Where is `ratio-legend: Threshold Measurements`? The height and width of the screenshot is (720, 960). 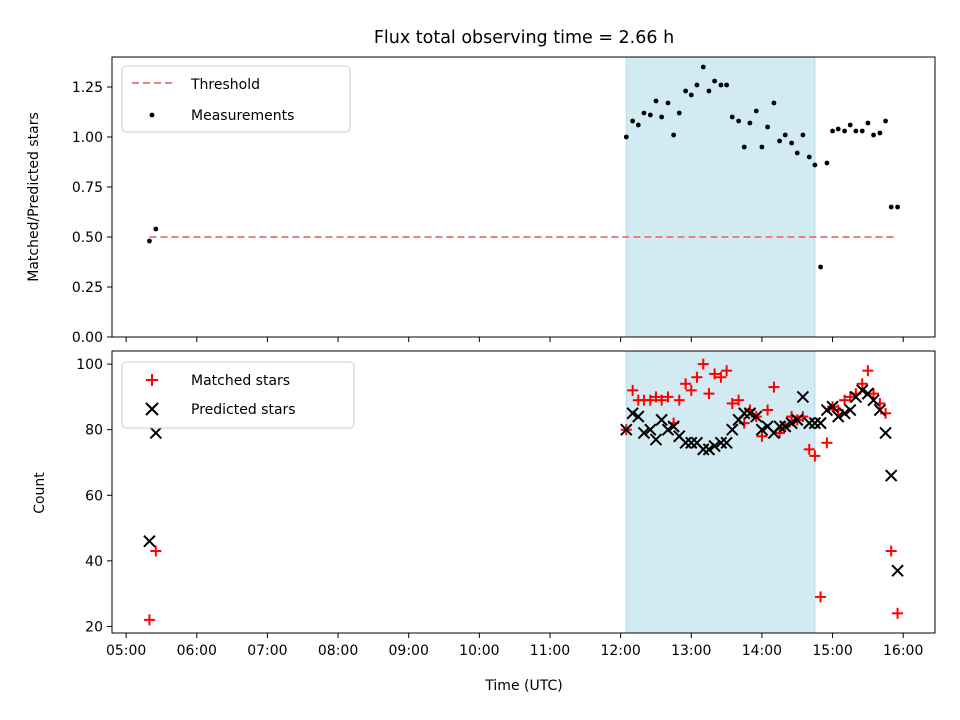 ratio-legend: Threshold Measurements is located at coordinates (236, 99).